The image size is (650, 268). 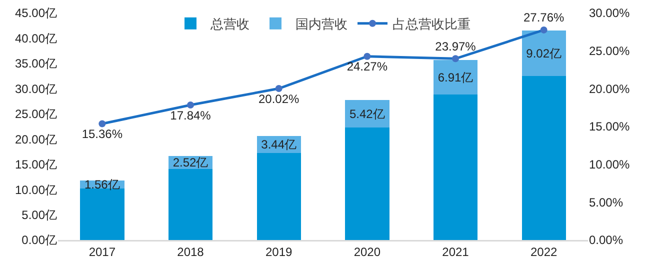 I want to click on legend-label: 国内营收, so click(x=322, y=24).